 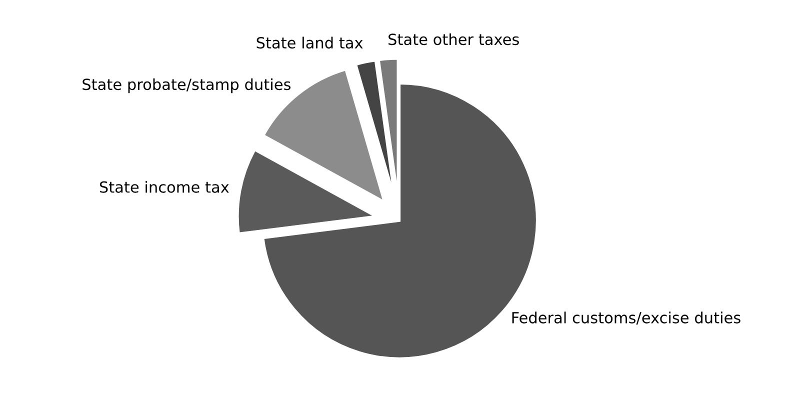 What do you see at coordinates (626, 318) in the screenshot?
I see `slice-label: Federal customs/excise duties` at bounding box center [626, 318].